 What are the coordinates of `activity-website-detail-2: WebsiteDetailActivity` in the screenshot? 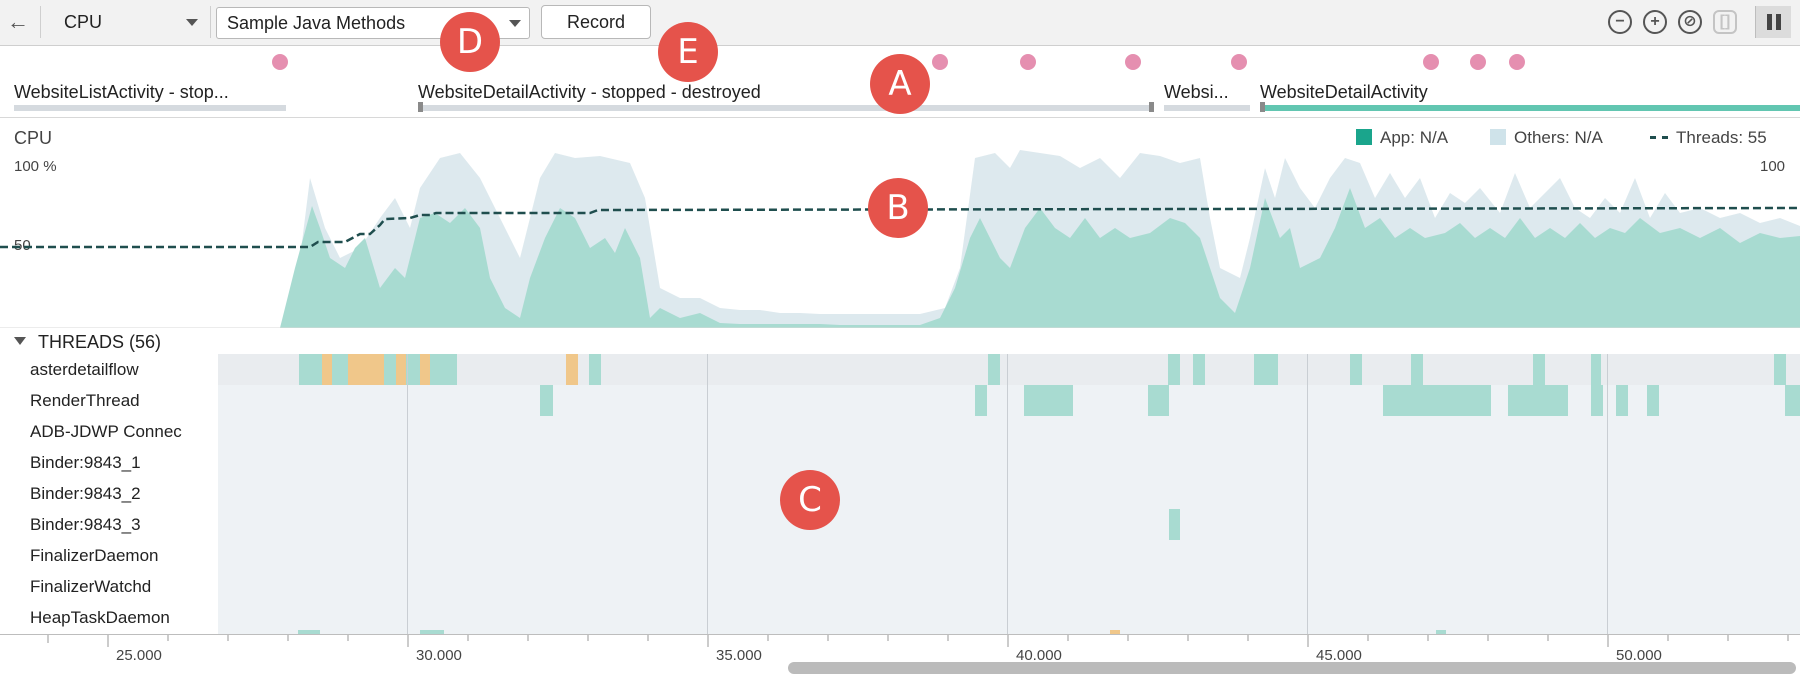 It's located at (1530, 97).